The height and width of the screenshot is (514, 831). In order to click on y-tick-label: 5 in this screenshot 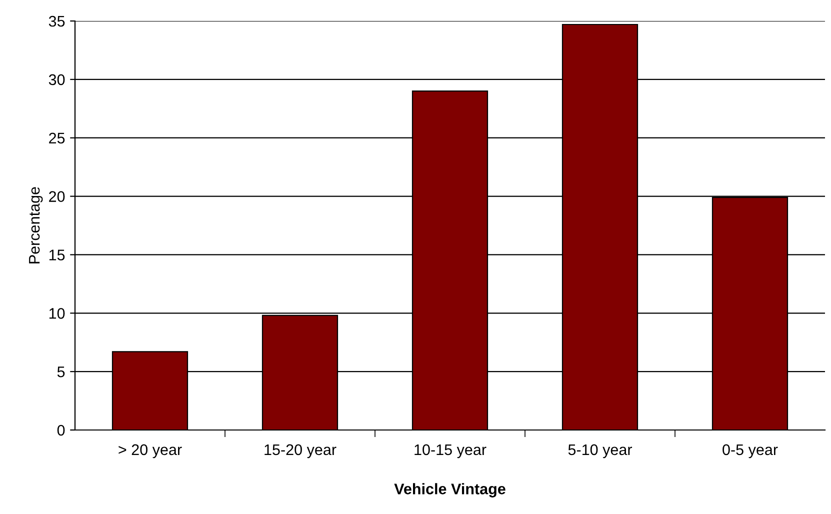, I will do `click(61, 372)`.